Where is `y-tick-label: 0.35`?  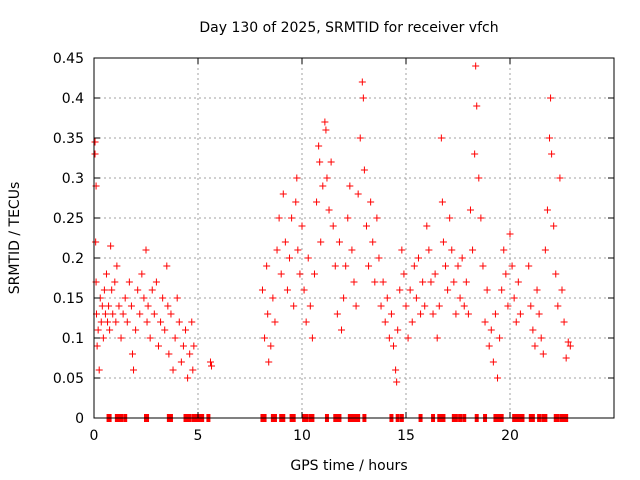
y-tick-label: 0.35 is located at coordinates (68, 139).